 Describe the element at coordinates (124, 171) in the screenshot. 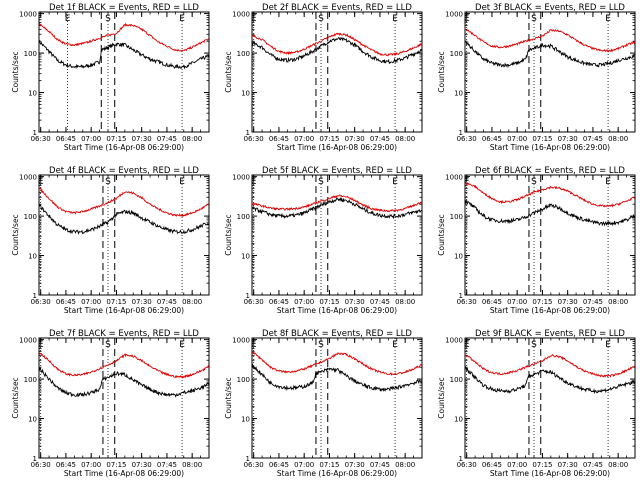

I see `panel-title: Det 4f BLACK = Events, RED = LLD` at that location.